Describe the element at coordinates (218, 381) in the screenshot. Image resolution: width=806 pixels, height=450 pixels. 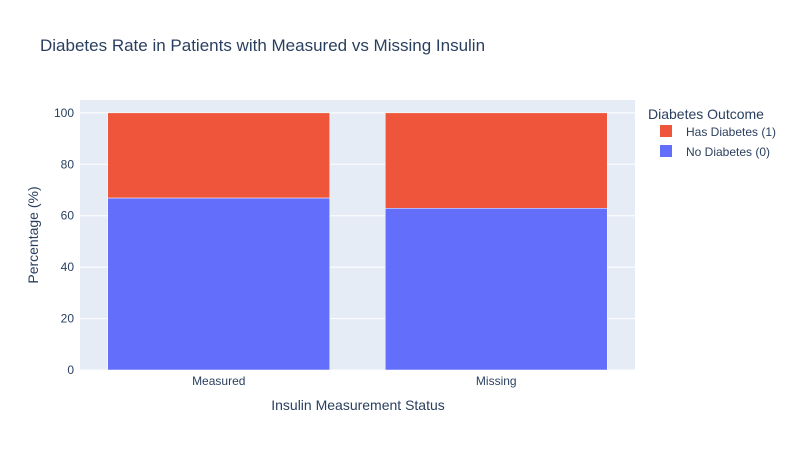
I see `x-tick-label: Measured` at that location.